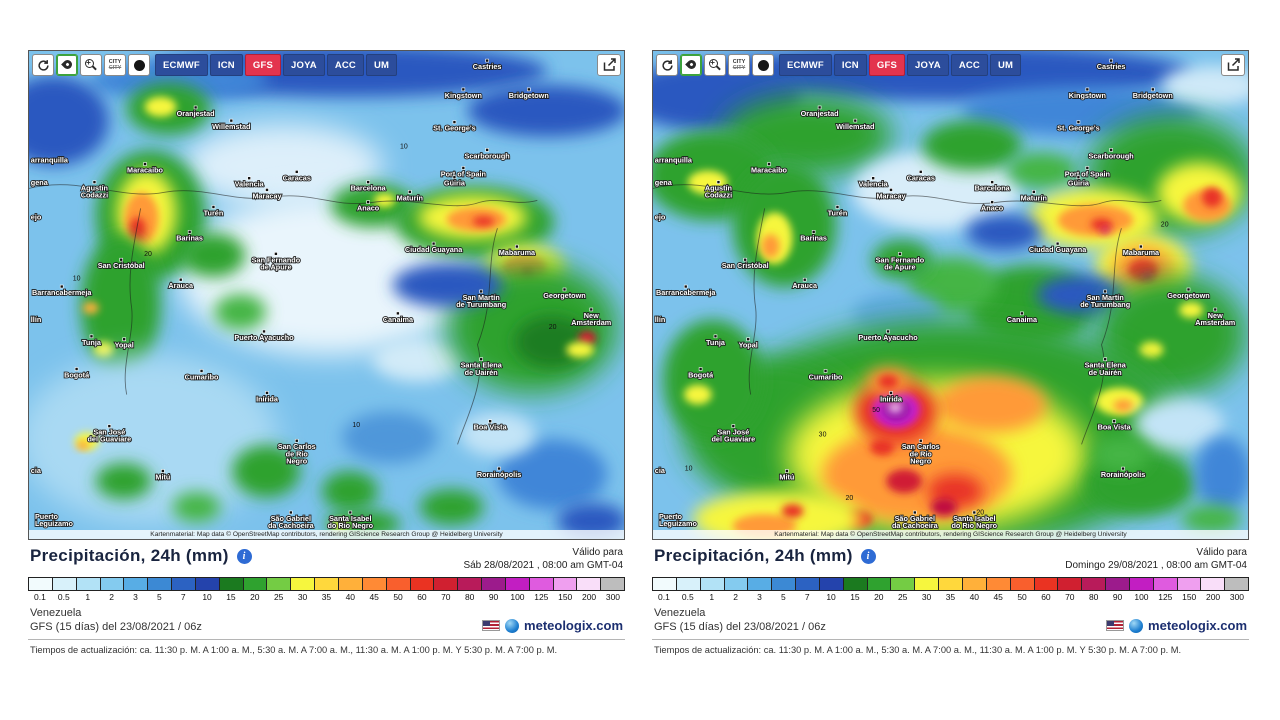 The image size is (1280, 720). I want to click on city-label: gena, so click(40, 182).